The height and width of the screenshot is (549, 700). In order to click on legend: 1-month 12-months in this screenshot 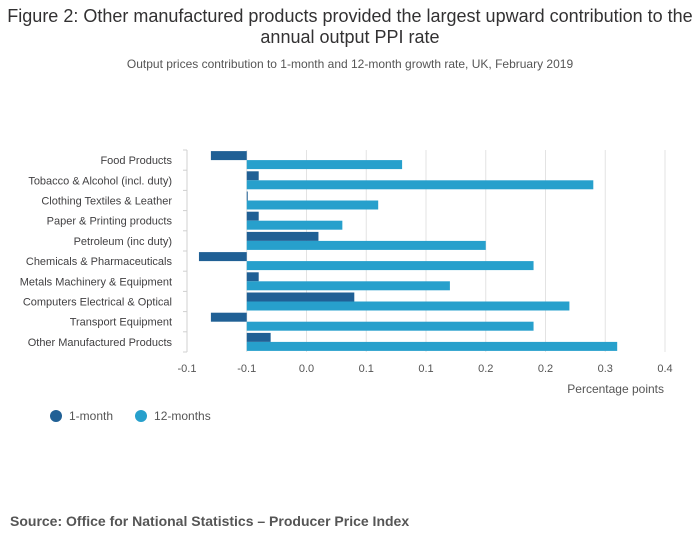, I will do `click(141, 416)`.